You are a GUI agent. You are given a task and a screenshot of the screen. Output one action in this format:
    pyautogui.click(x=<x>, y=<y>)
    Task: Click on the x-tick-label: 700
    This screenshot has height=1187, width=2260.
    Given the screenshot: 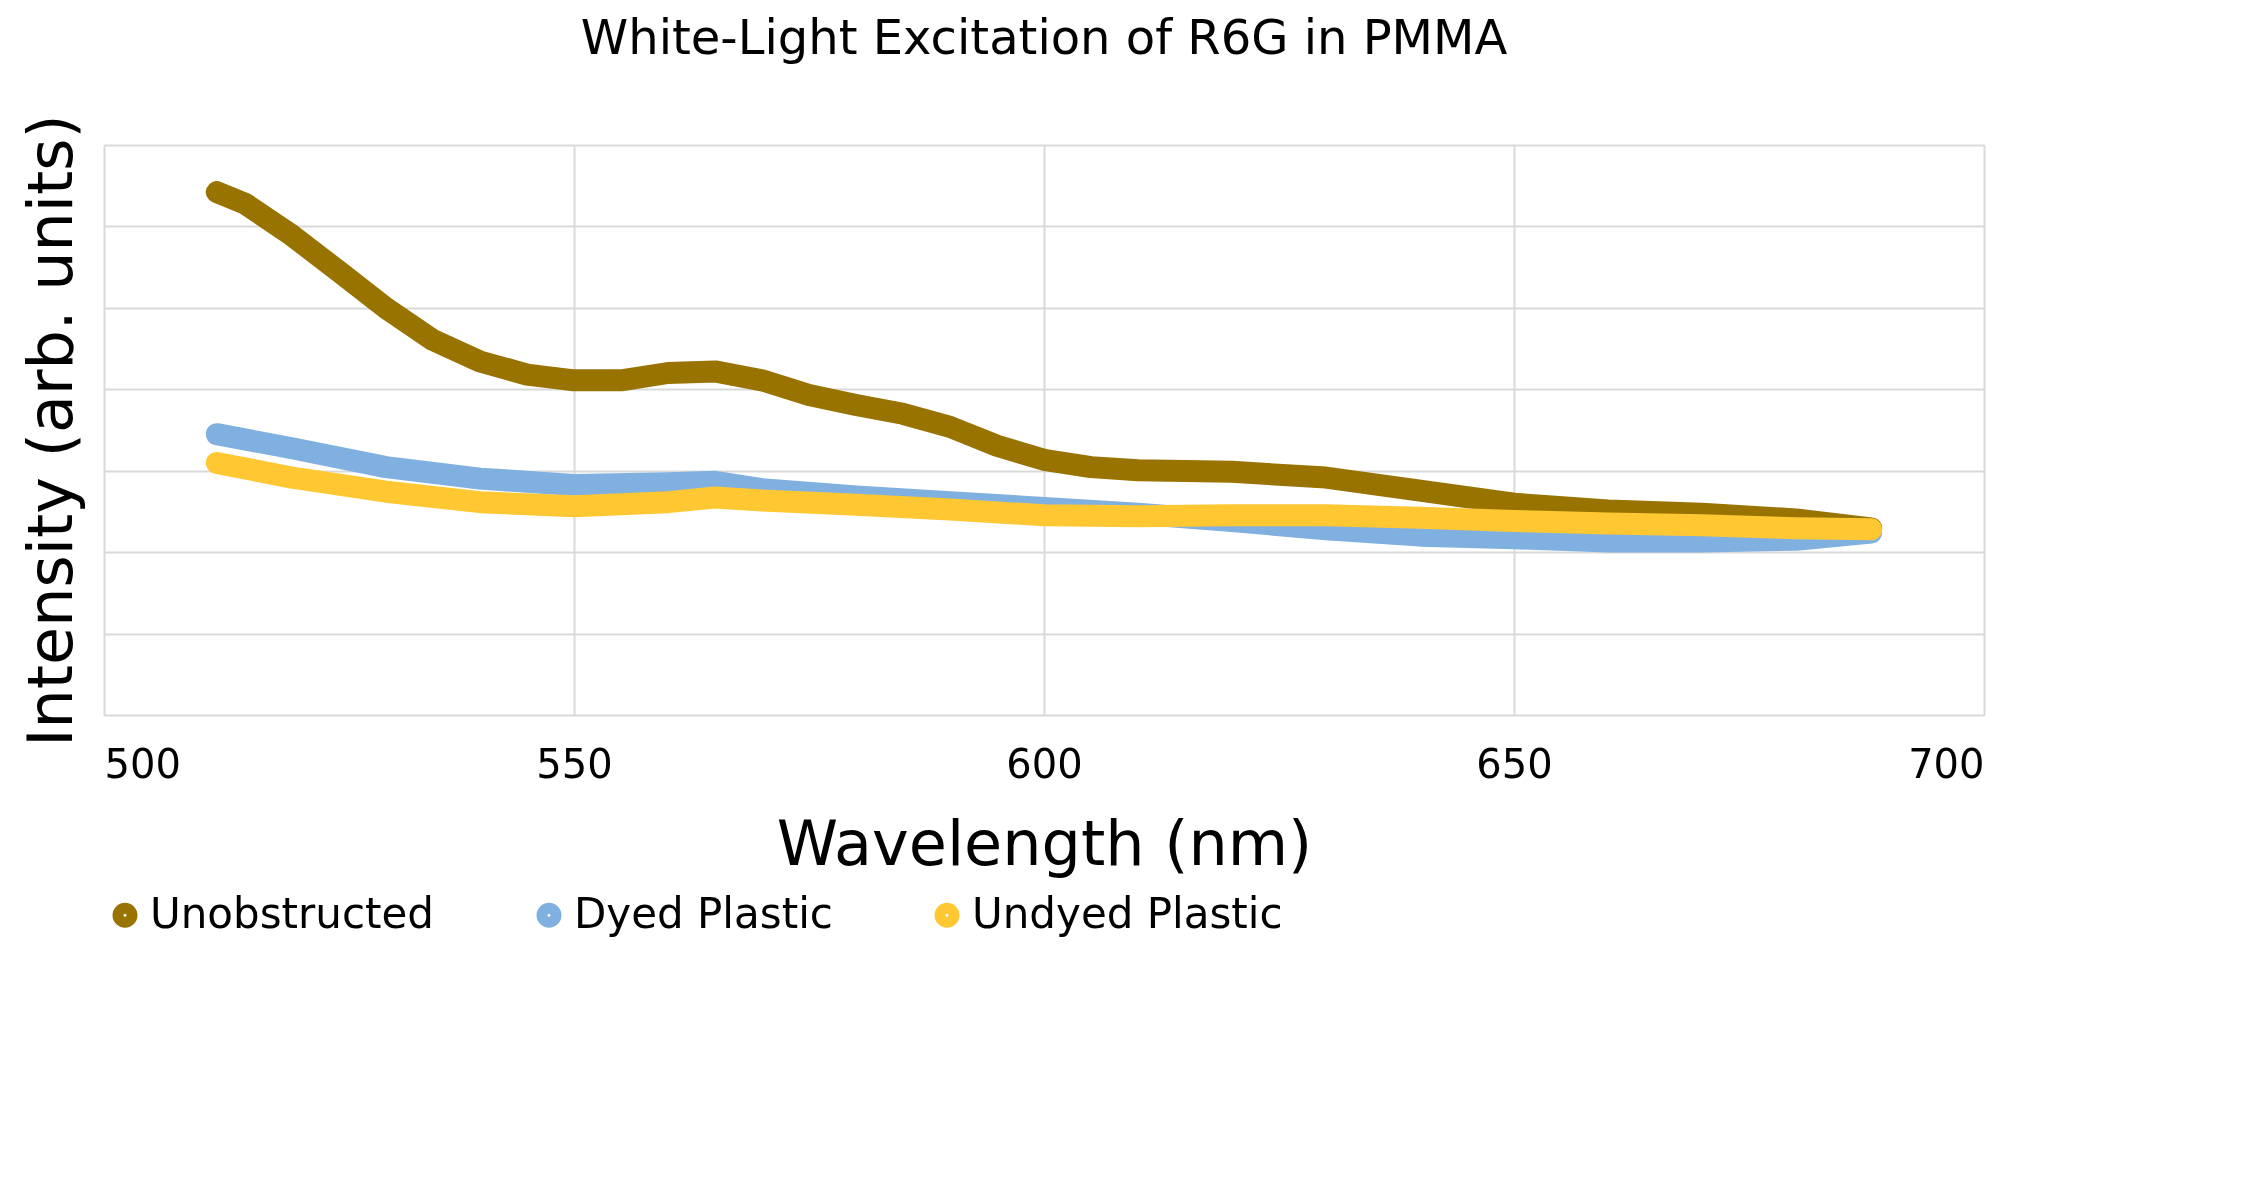 What is the action you would take?
    pyautogui.click(x=1946, y=763)
    